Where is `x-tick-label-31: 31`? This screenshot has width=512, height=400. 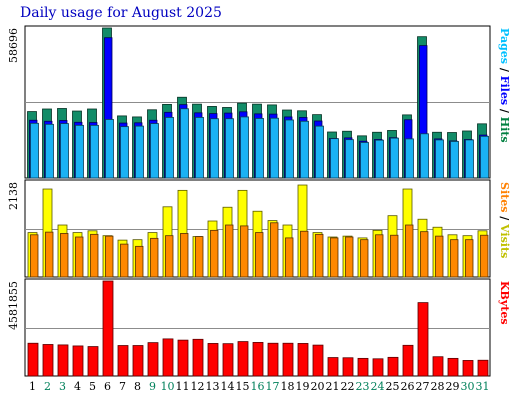
x-tick-label-31: 31 is located at coordinates (483, 386).